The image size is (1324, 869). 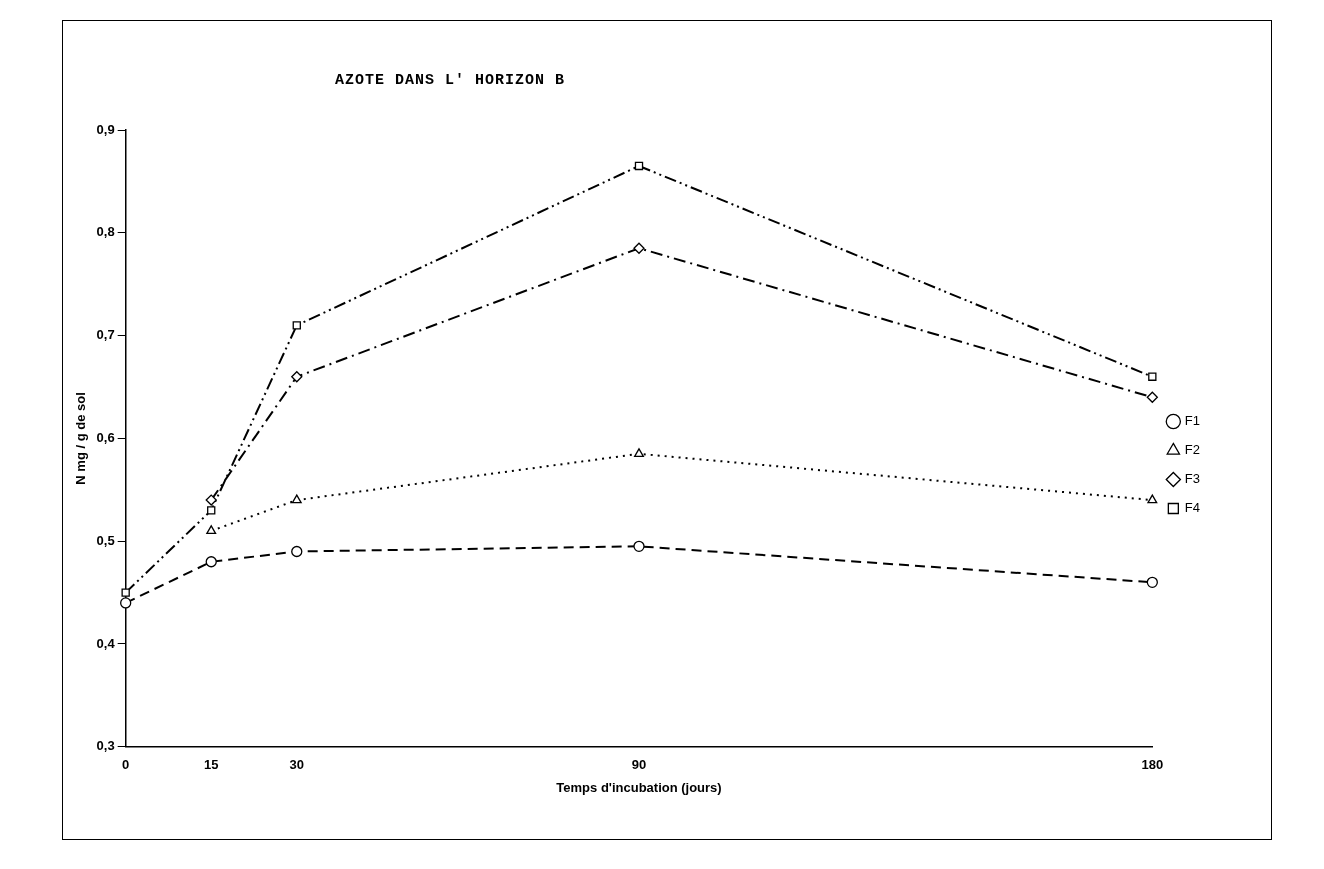 What do you see at coordinates (105, 437) in the screenshot?
I see `y-tick-label: 0,6` at bounding box center [105, 437].